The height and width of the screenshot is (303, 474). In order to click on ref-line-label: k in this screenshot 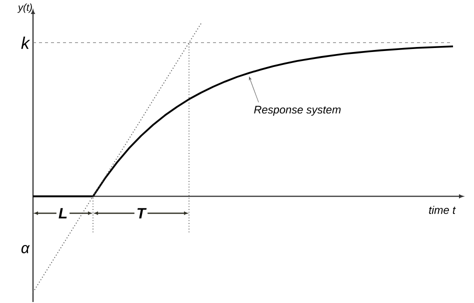, I will do `click(25, 42)`.